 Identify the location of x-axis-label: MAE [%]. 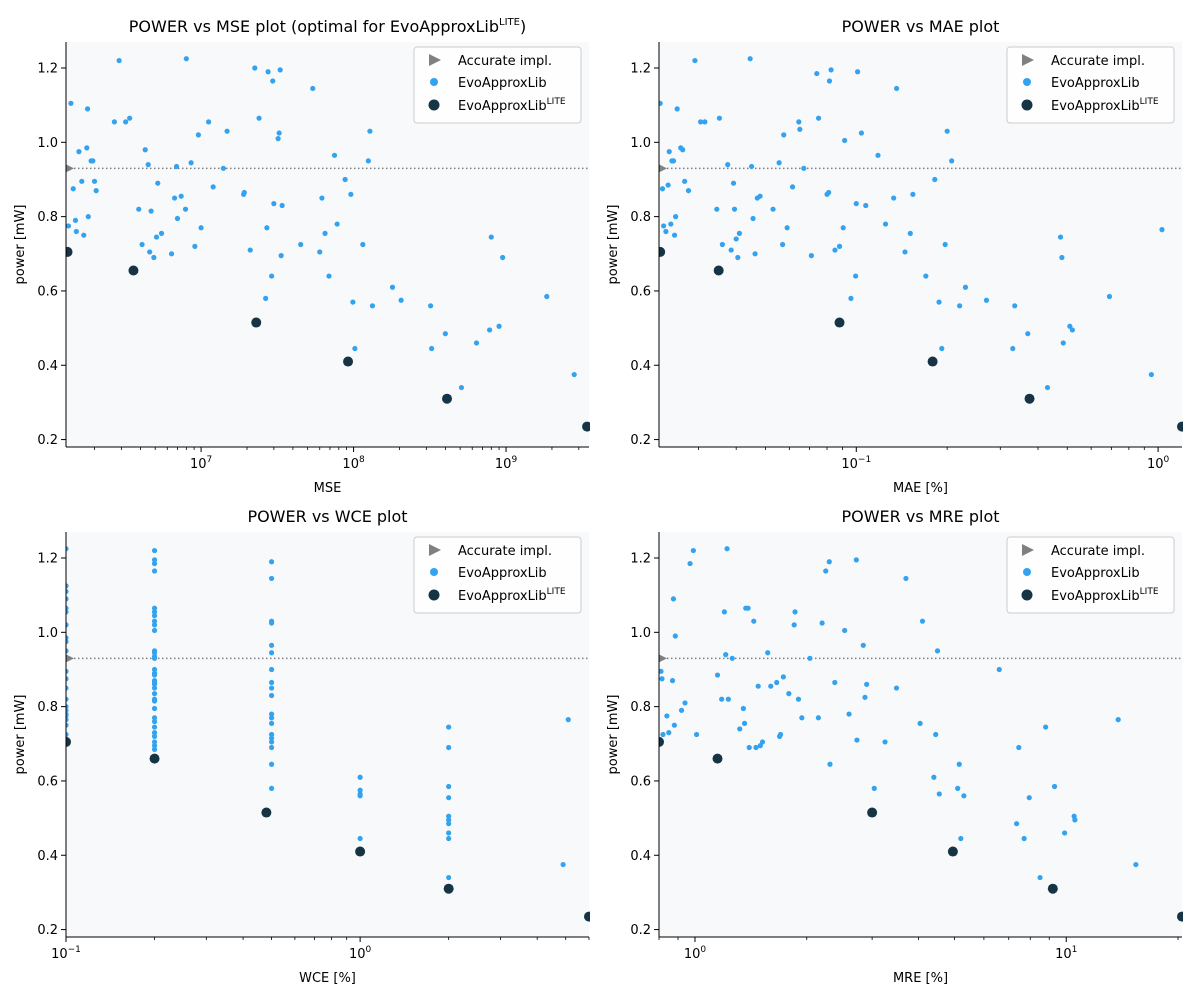
(920, 488).